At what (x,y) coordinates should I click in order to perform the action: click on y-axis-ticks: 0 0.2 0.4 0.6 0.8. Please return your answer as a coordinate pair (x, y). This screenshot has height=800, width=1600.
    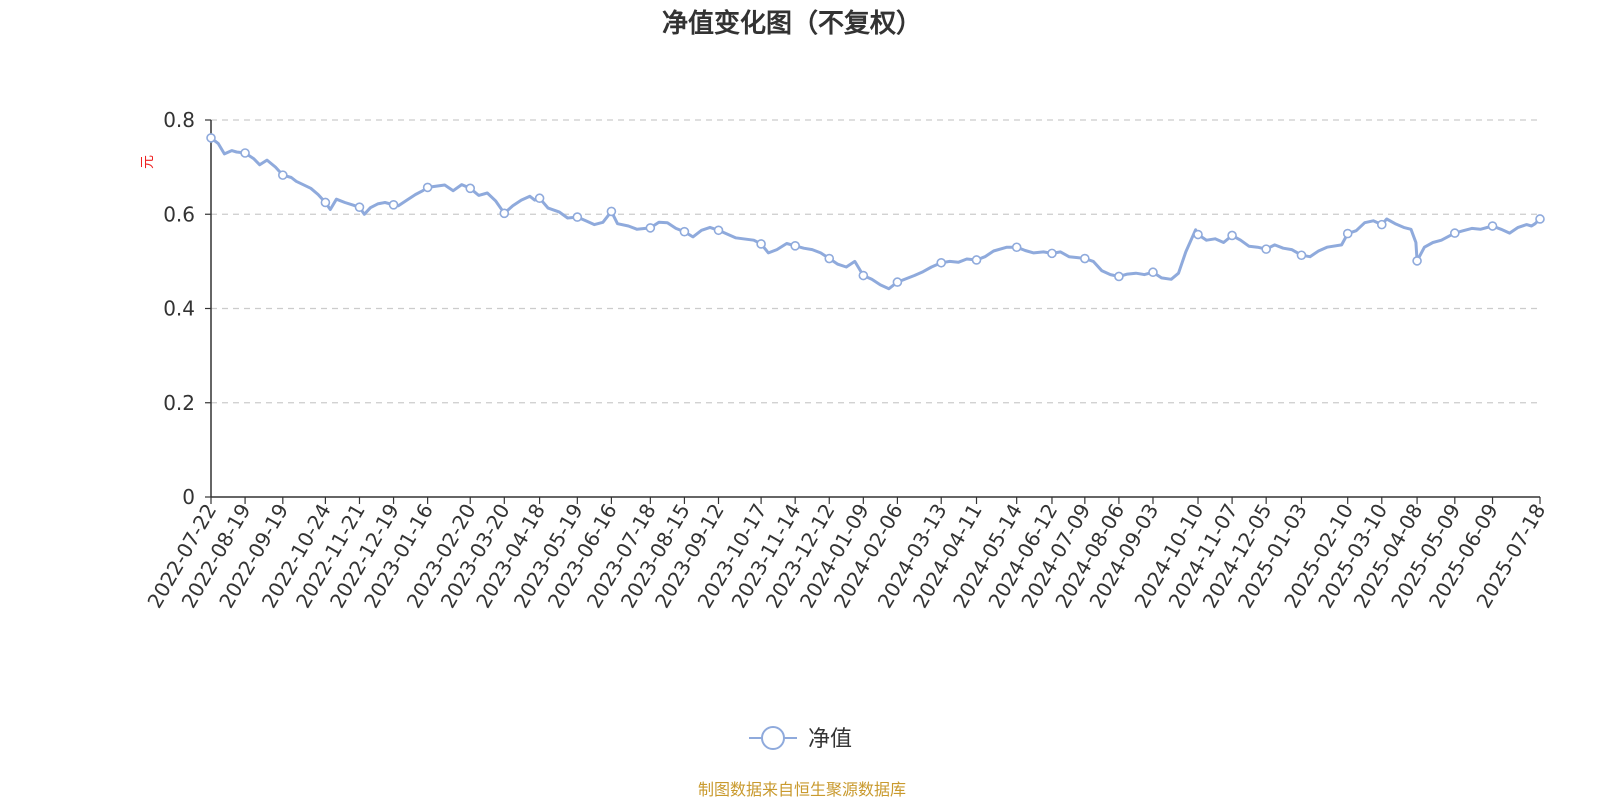
    Looking at the image, I should click on (187, 308).